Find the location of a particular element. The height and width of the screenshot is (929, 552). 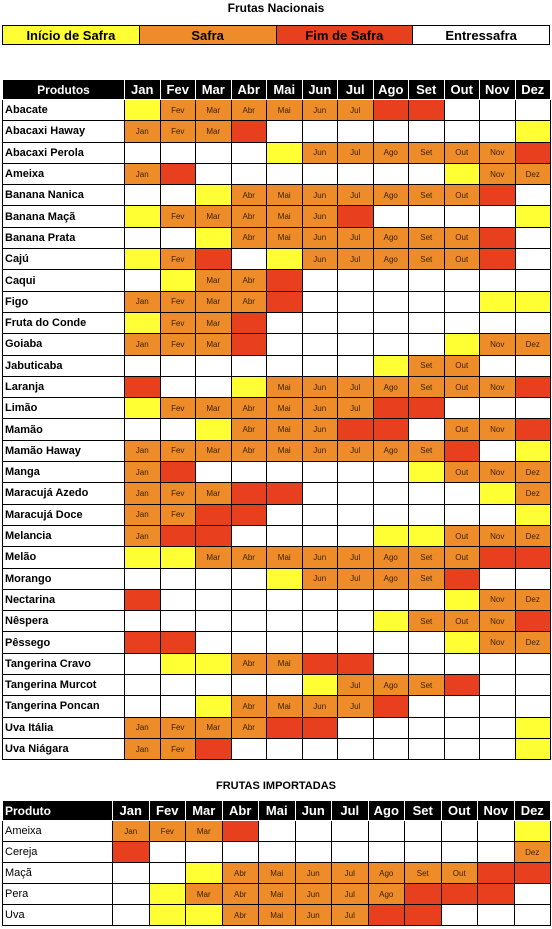

month-column-header: Out is located at coordinates (459, 810).